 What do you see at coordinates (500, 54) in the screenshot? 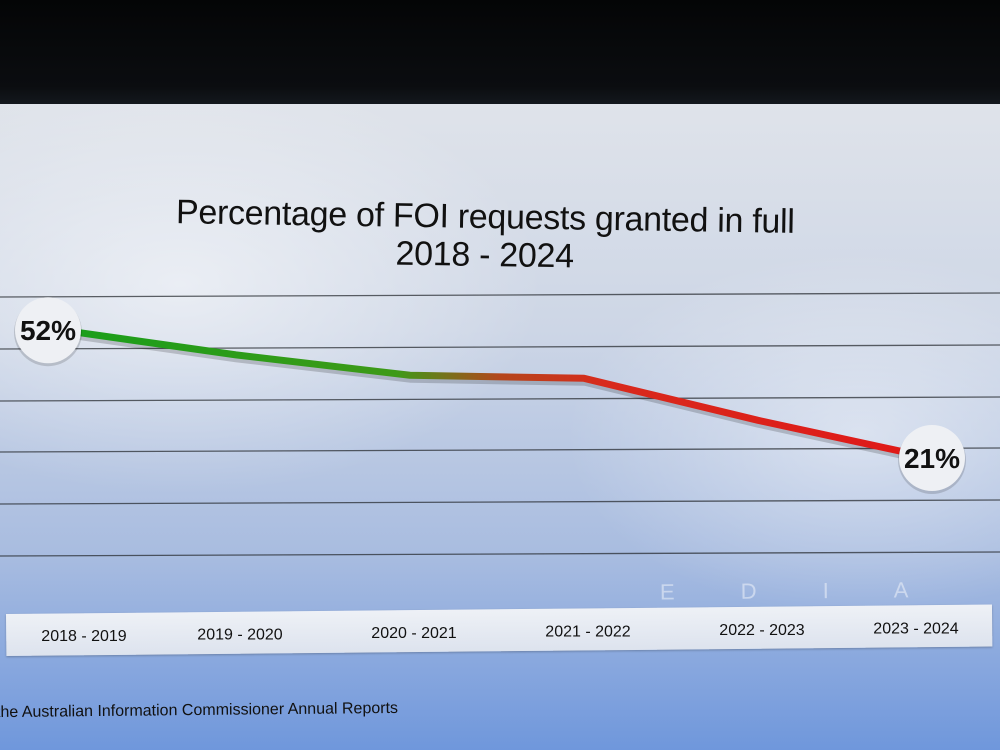
I see `monitor-bezel` at bounding box center [500, 54].